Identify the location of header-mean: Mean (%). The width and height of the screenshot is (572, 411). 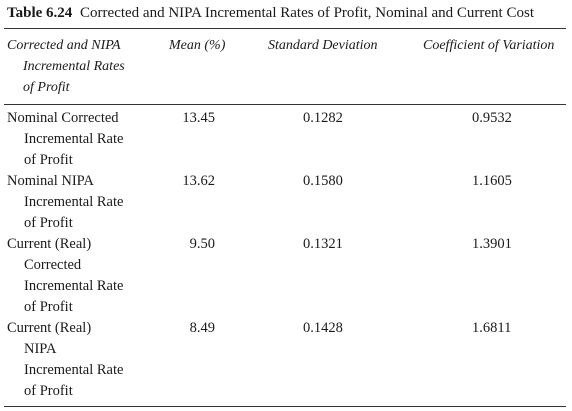
(197, 45).